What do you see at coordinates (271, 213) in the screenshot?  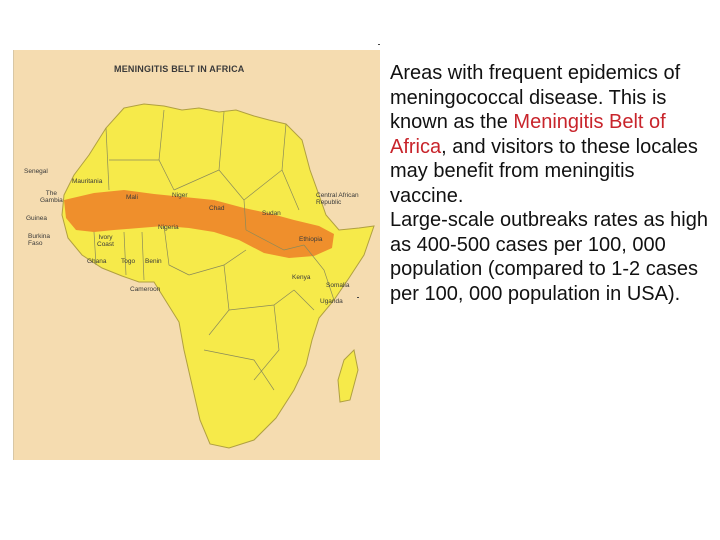 I see `label-sudan: Sudan` at bounding box center [271, 213].